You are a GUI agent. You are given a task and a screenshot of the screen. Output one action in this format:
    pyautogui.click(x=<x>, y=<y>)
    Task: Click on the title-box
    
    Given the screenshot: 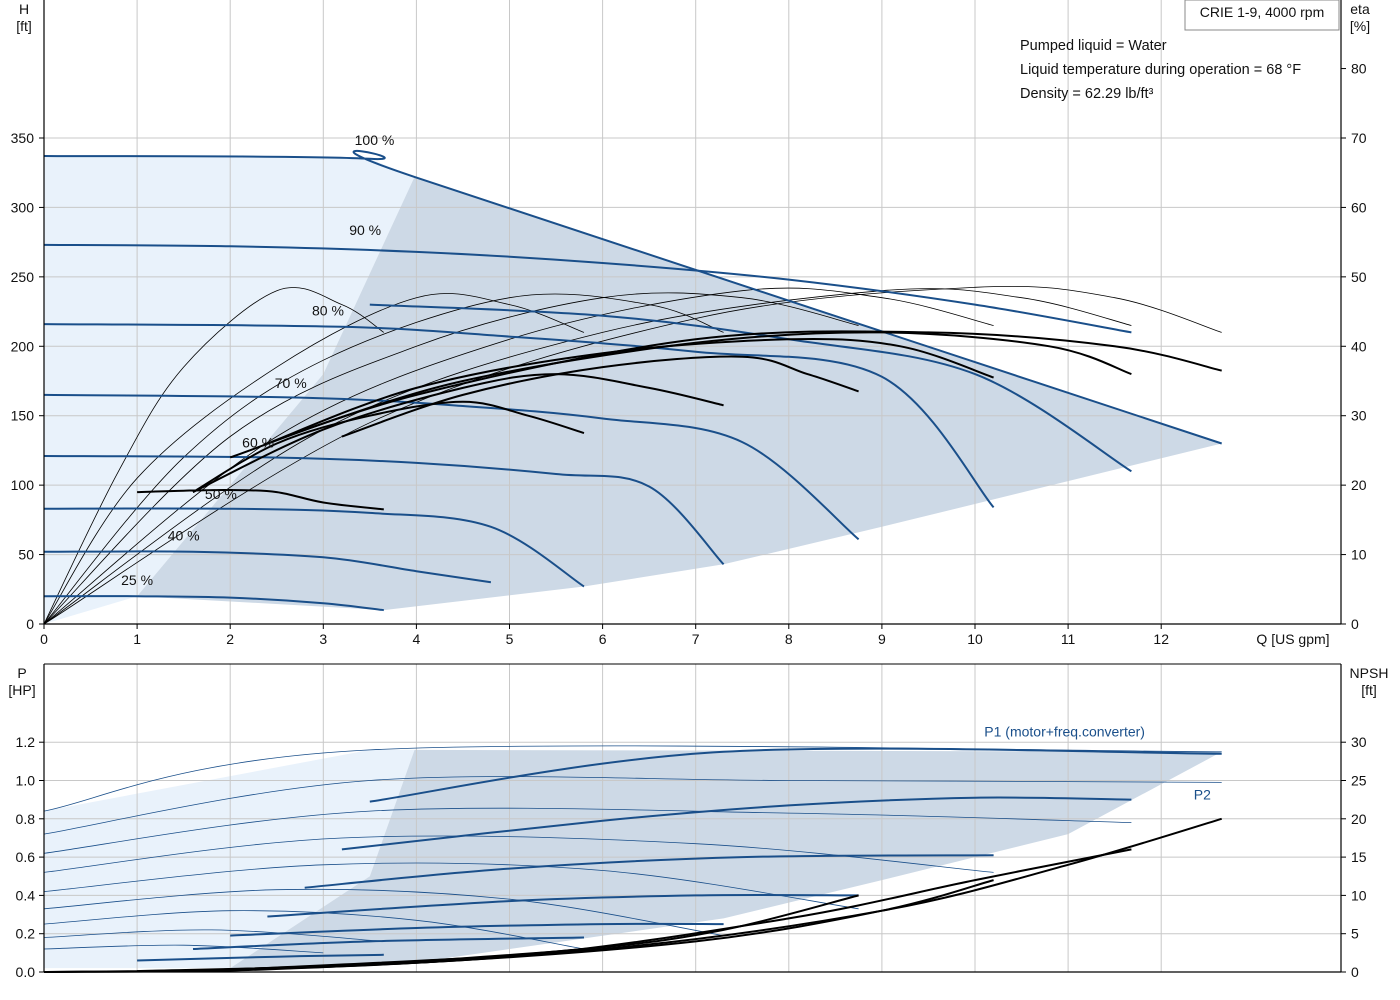 What is the action you would take?
    pyautogui.click(x=1262, y=15)
    